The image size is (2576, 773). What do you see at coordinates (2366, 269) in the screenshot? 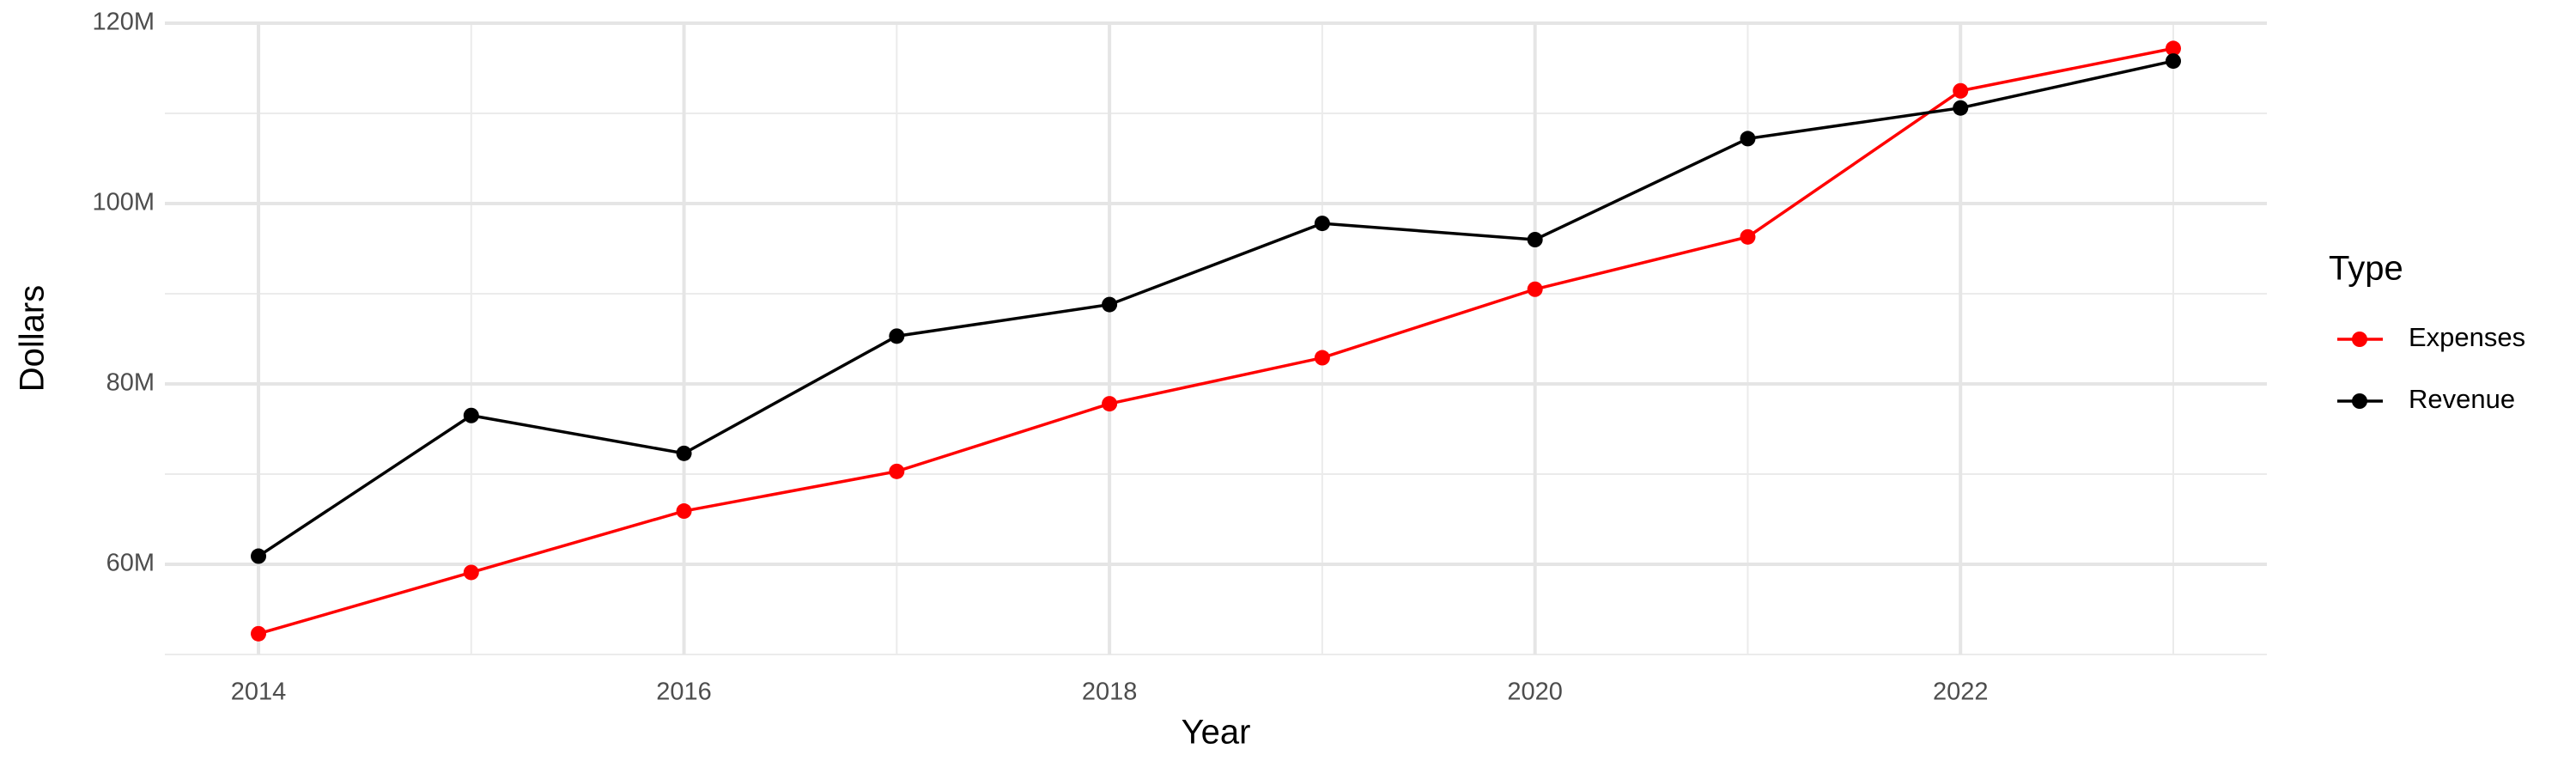
I see `legend-title: Type` at bounding box center [2366, 269].